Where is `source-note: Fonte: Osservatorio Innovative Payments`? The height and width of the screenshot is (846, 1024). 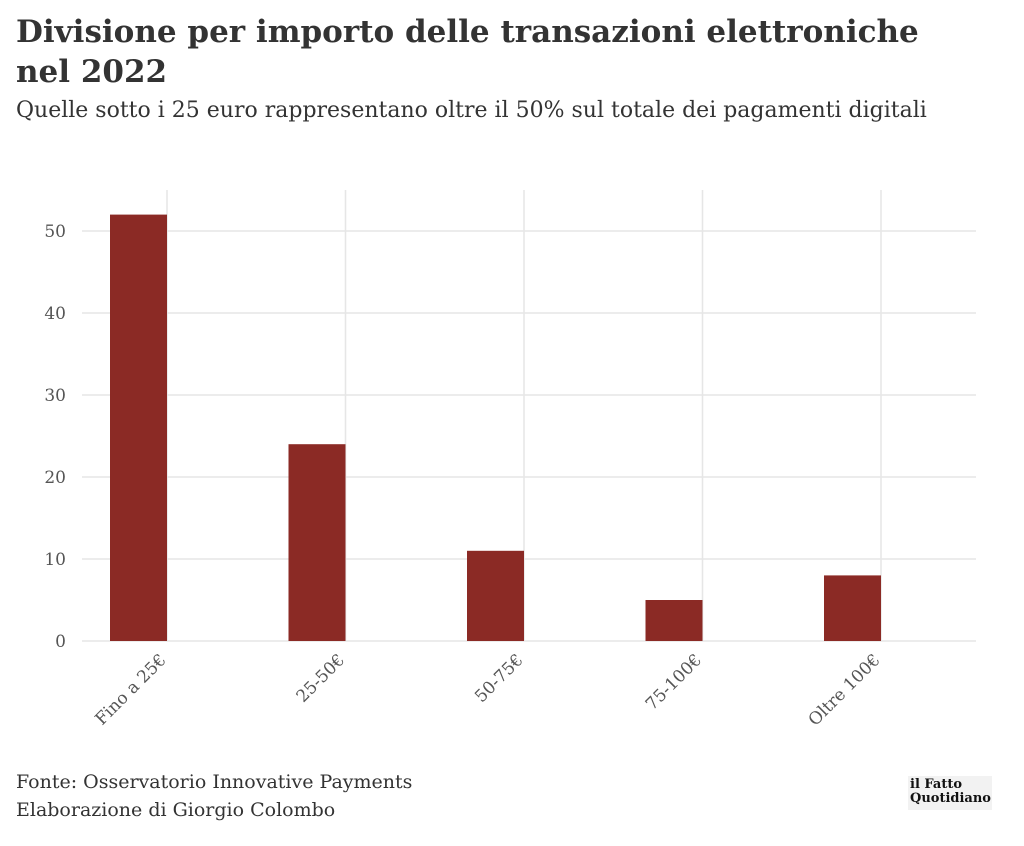
source-note: Fonte: Osservatorio Innovative Payments is located at coordinates (214, 782).